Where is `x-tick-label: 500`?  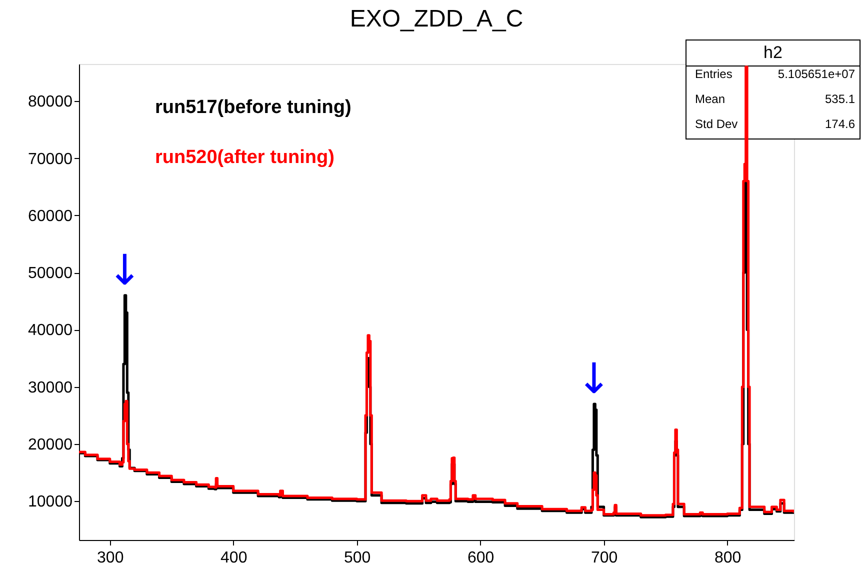 x-tick-label: 500 is located at coordinates (357, 558).